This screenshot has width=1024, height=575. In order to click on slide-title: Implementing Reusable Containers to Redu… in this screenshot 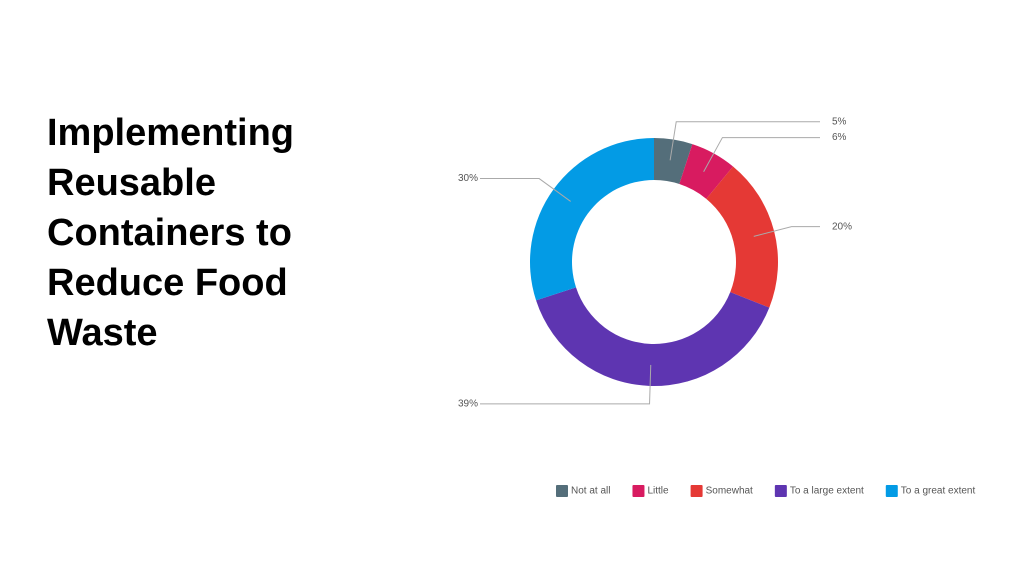, I will do `click(171, 233)`.